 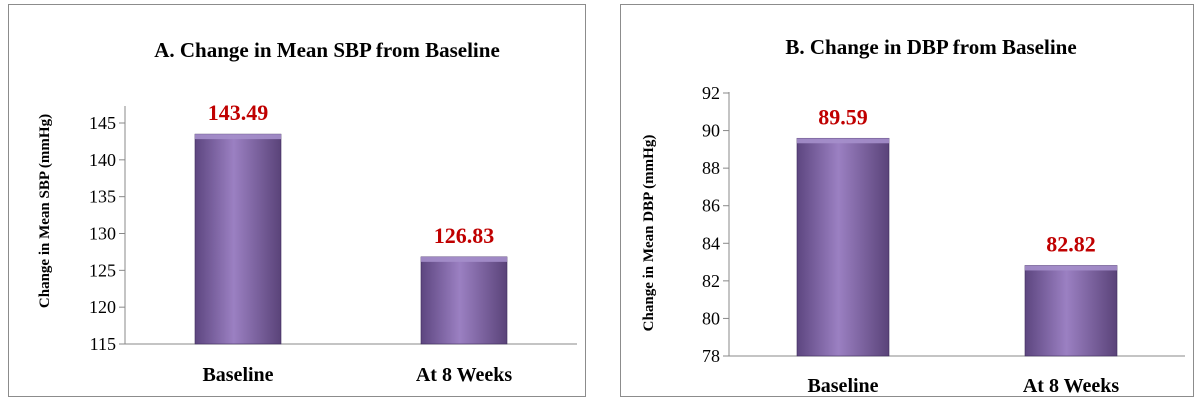 What do you see at coordinates (102, 270) in the screenshot?
I see `y-tick-label: 125` at bounding box center [102, 270].